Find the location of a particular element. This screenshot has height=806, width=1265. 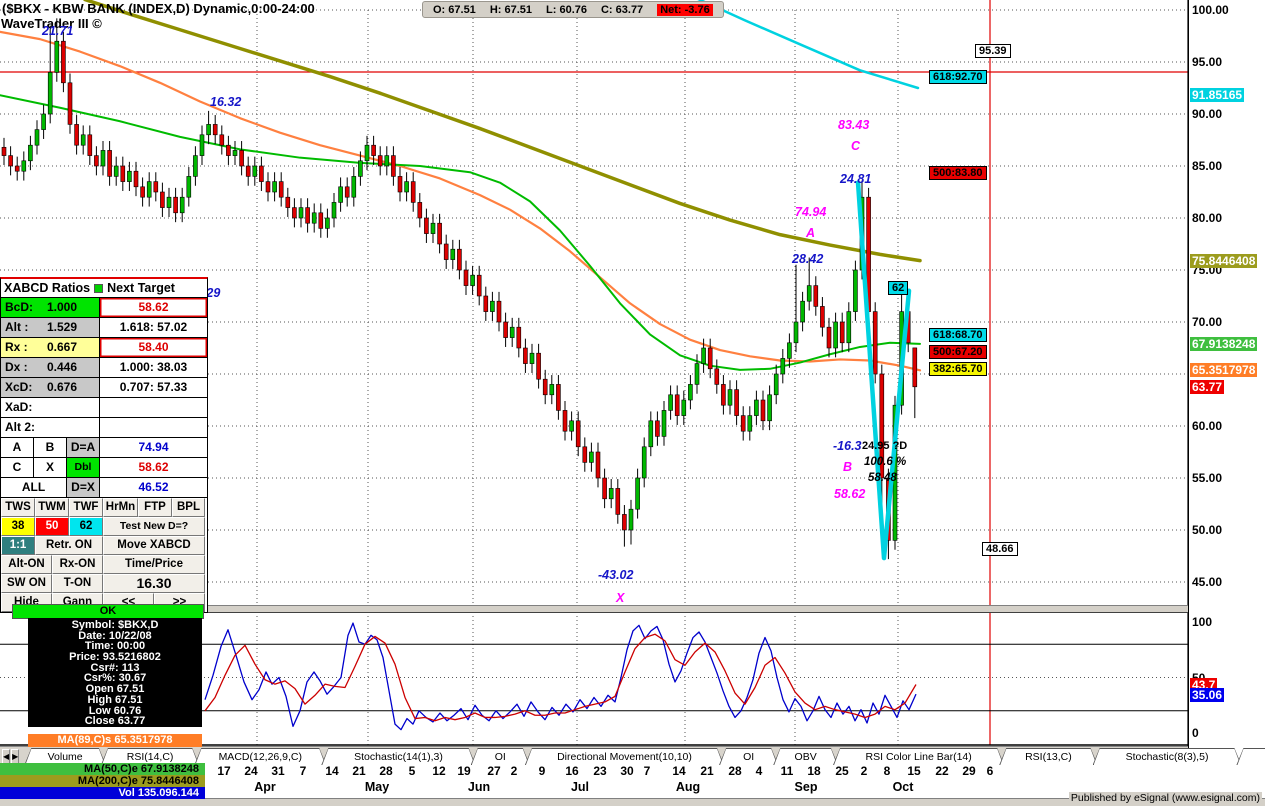

price-label: 60.00 is located at coordinates (1207, 426).